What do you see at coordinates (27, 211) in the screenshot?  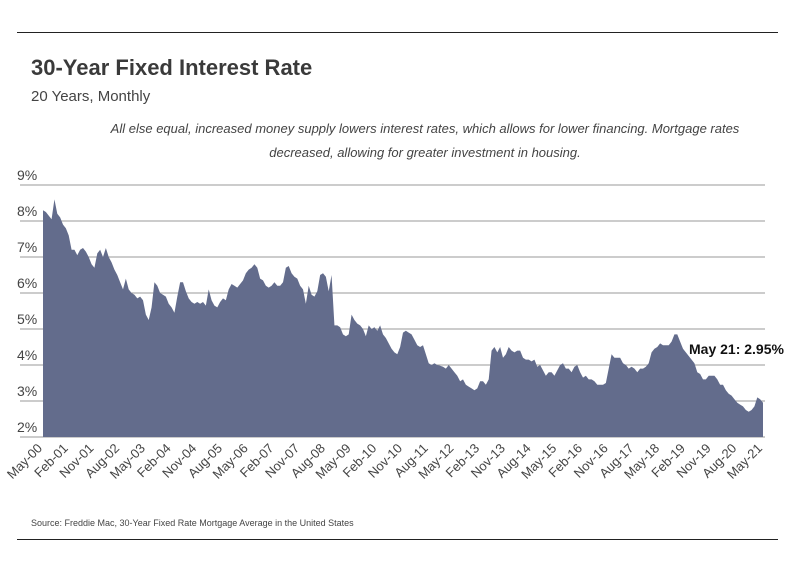 I see `y-tick-label: 8%` at bounding box center [27, 211].